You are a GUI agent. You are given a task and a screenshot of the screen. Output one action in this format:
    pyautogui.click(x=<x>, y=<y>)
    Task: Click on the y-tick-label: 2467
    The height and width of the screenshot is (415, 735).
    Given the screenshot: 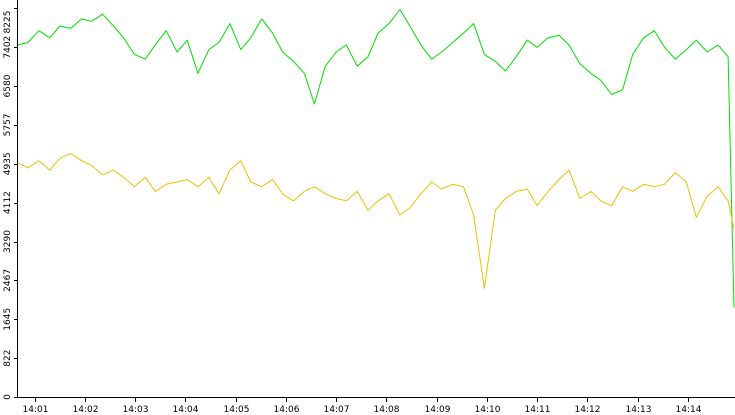 What is the action you would take?
    pyautogui.click(x=8, y=280)
    